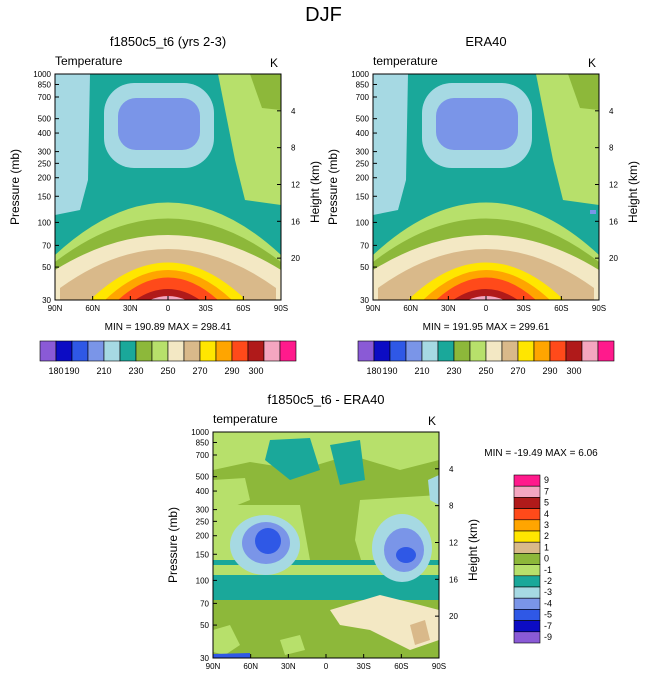  I want to click on panel-3-colorbar-label: -1, so click(548, 570).